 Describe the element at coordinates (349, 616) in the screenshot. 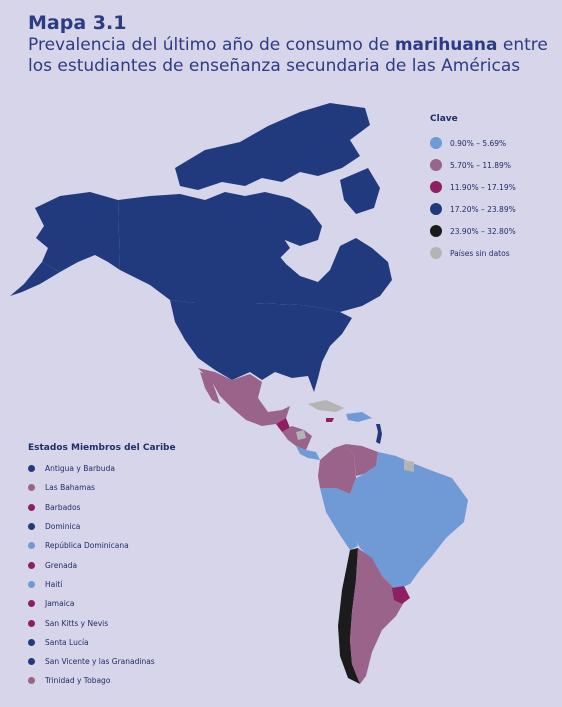

I see `region-chile` at that location.